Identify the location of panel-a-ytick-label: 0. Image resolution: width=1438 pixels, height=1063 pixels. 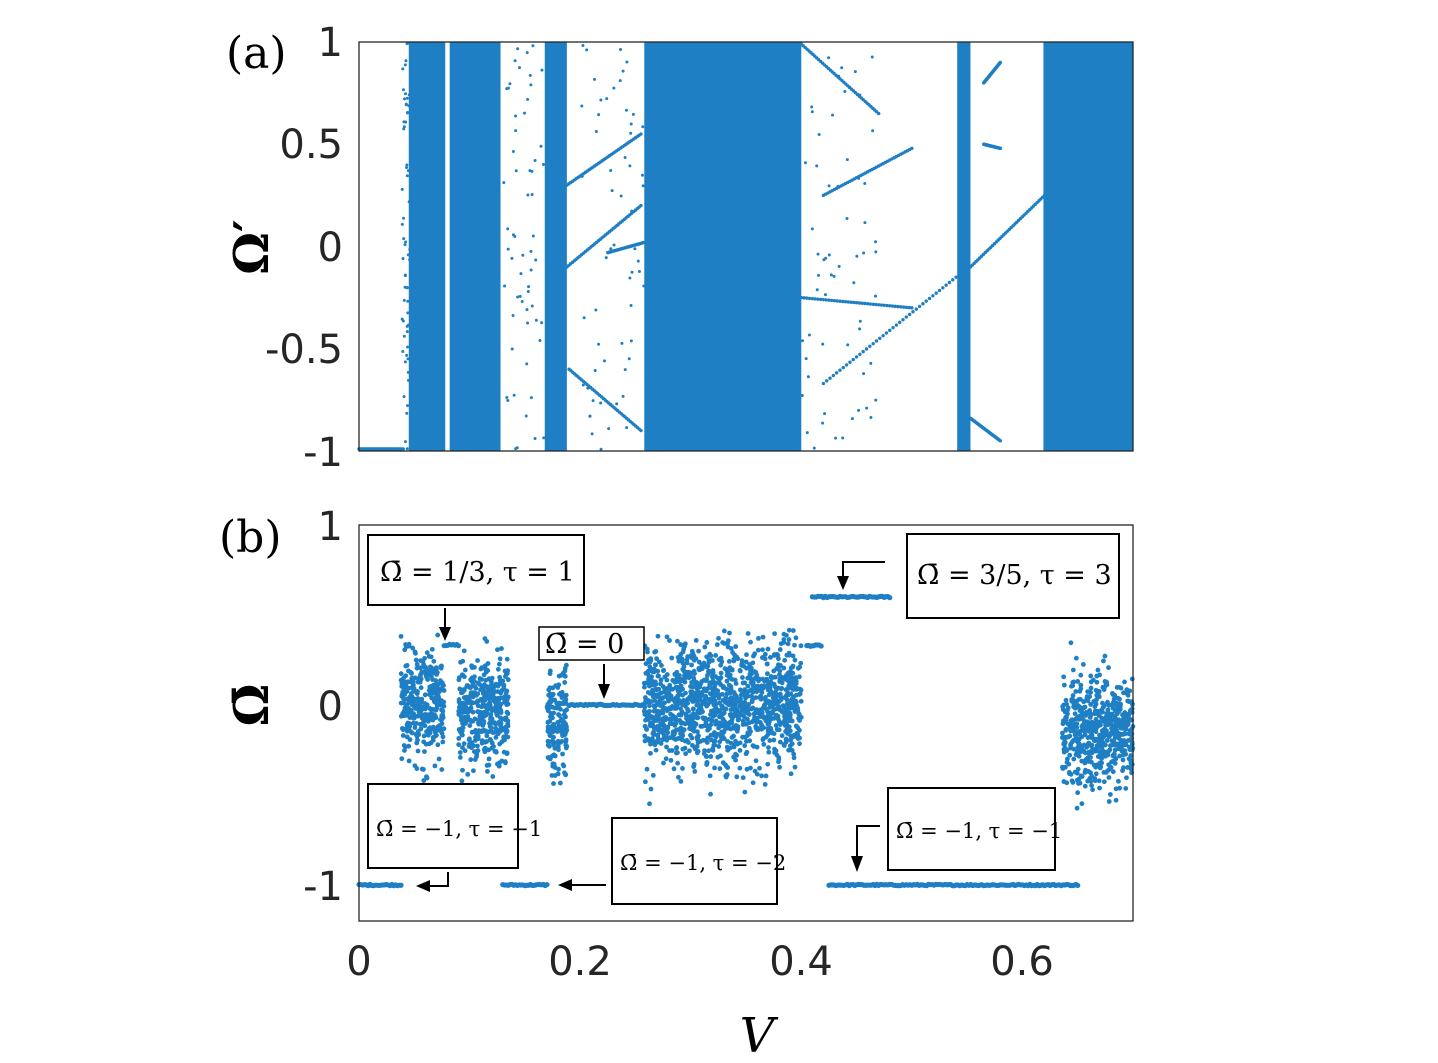
(330, 248).